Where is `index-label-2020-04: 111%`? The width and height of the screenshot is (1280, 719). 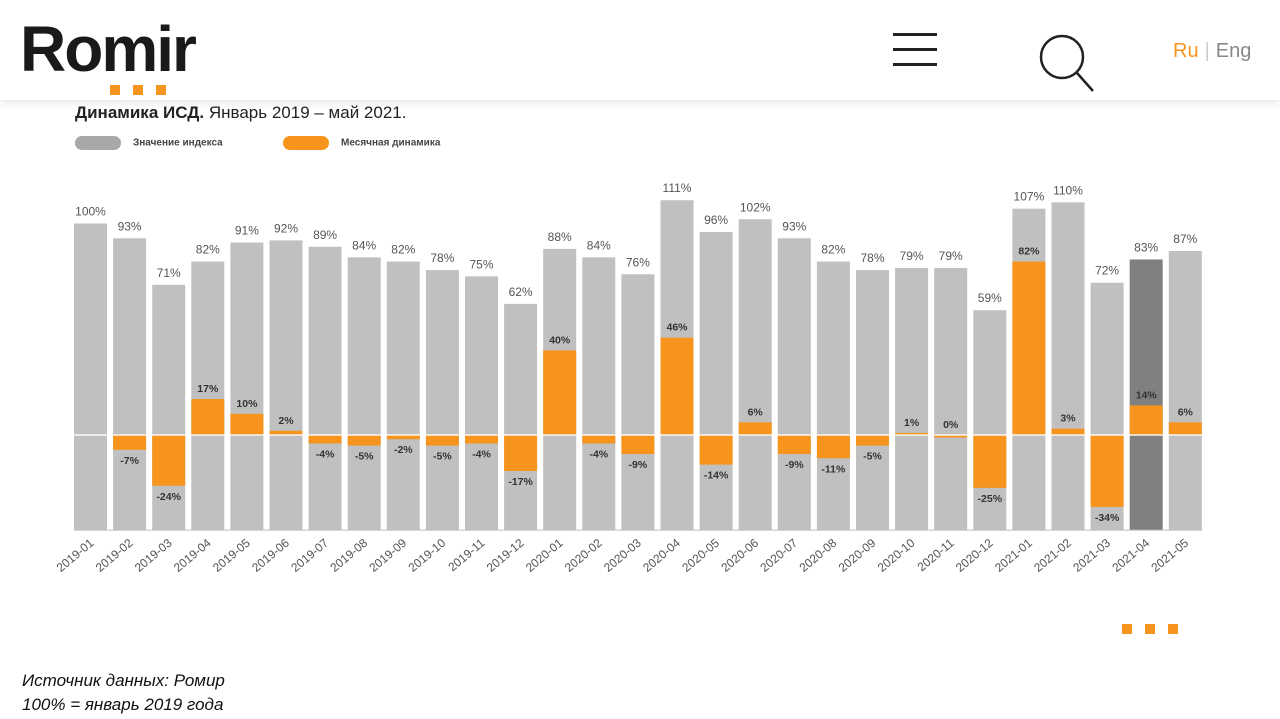
index-label-2020-04: 111% is located at coordinates (677, 188).